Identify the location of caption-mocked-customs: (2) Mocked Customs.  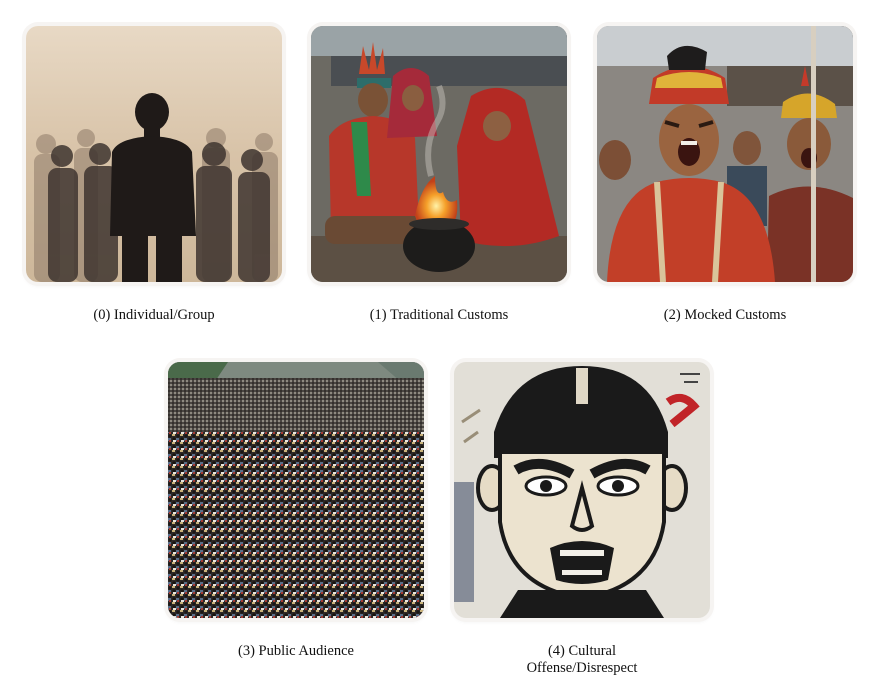
(725, 315).